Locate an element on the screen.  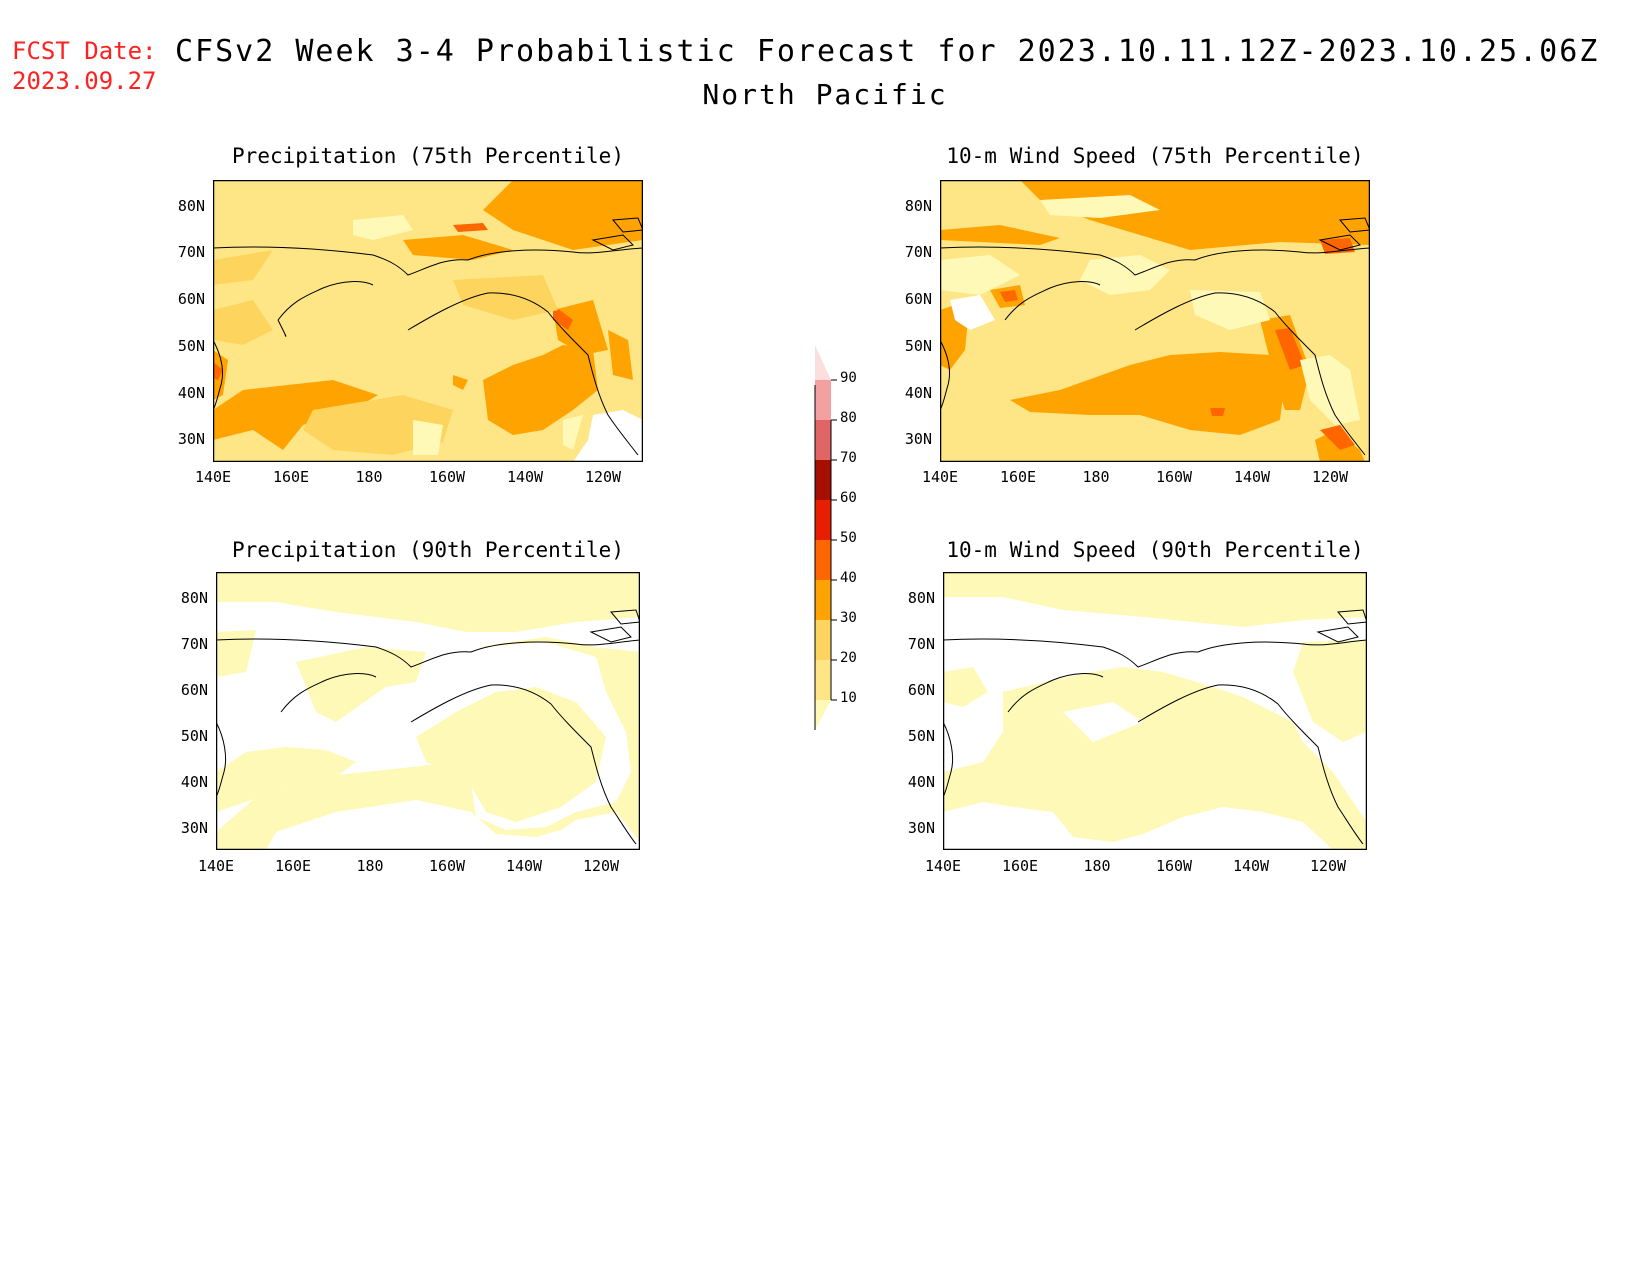
panel-title-wind-90: 10-m Wind Speed (90th Percentile) is located at coordinates (1155, 550).